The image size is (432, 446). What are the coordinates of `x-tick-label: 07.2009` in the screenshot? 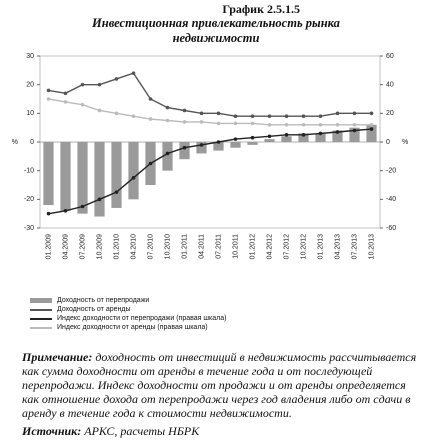 It's located at (82, 246).